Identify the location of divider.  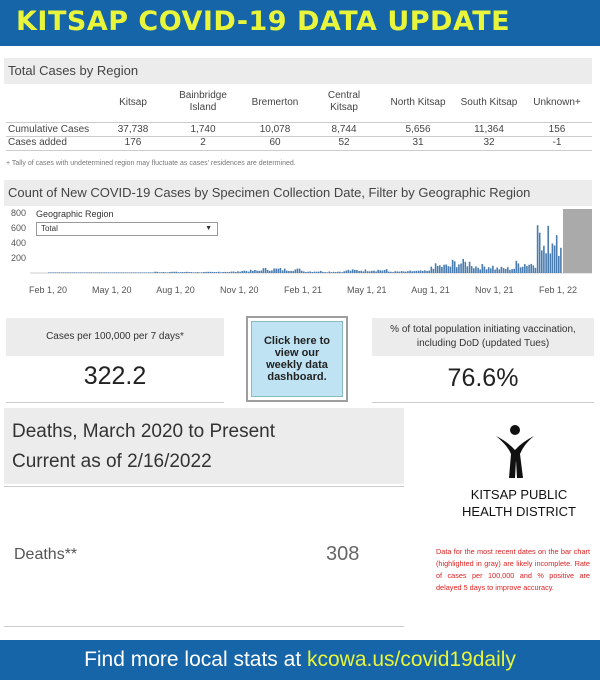
(204, 486).